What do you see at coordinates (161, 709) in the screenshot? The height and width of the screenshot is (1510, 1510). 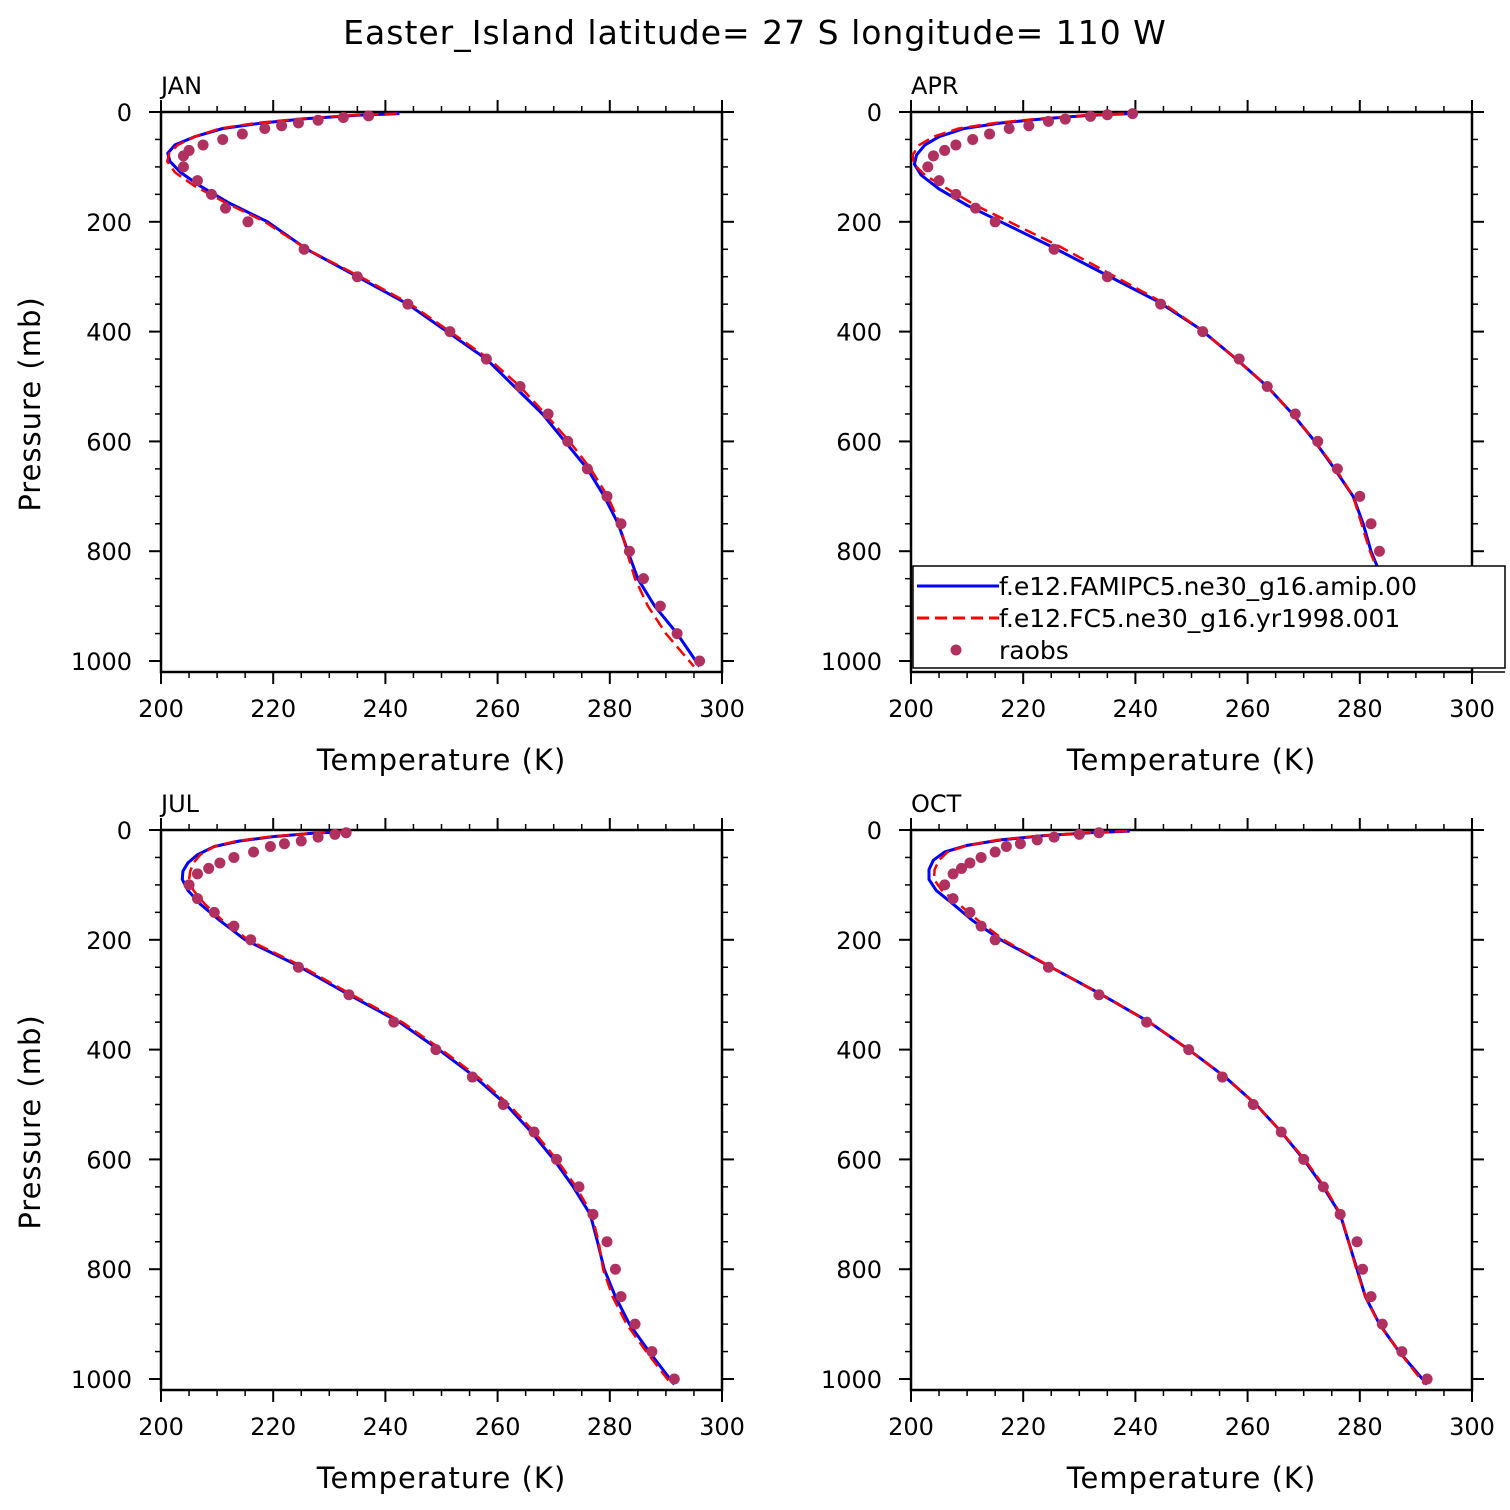 I see `x-tick-label: 200` at bounding box center [161, 709].